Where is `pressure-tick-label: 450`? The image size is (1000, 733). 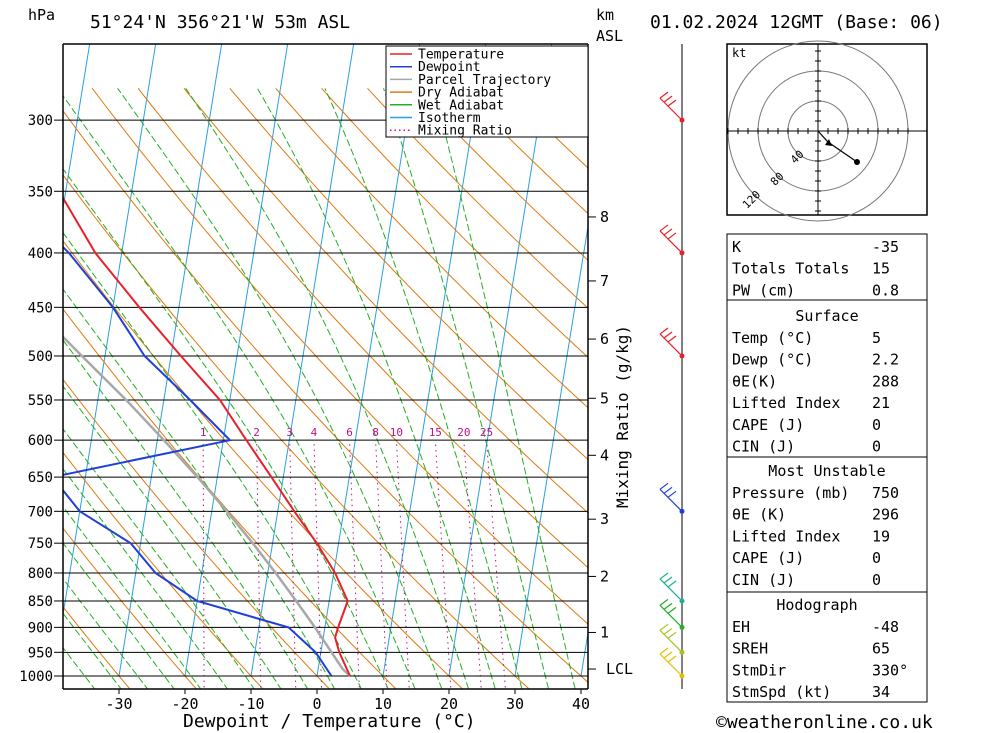 pressure-tick-label: 450 is located at coordinates (40, 308).